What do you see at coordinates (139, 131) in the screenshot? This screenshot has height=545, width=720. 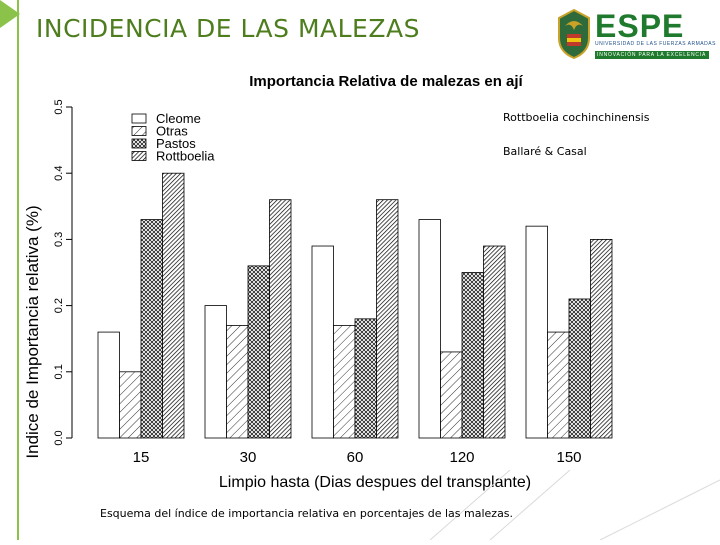 I see `legend-swatch-otras` at bounding box center [139, 131].